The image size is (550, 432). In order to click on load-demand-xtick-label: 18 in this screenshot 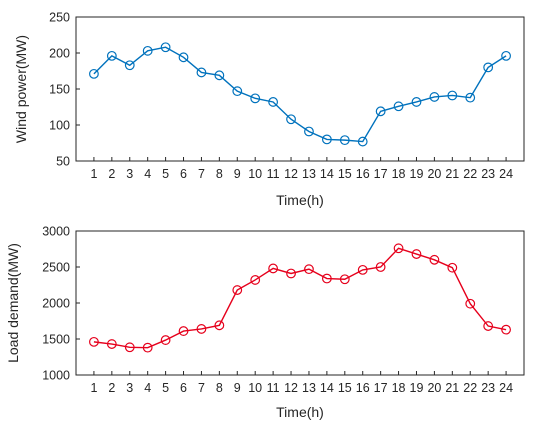, I will do `click(399, 388)`.